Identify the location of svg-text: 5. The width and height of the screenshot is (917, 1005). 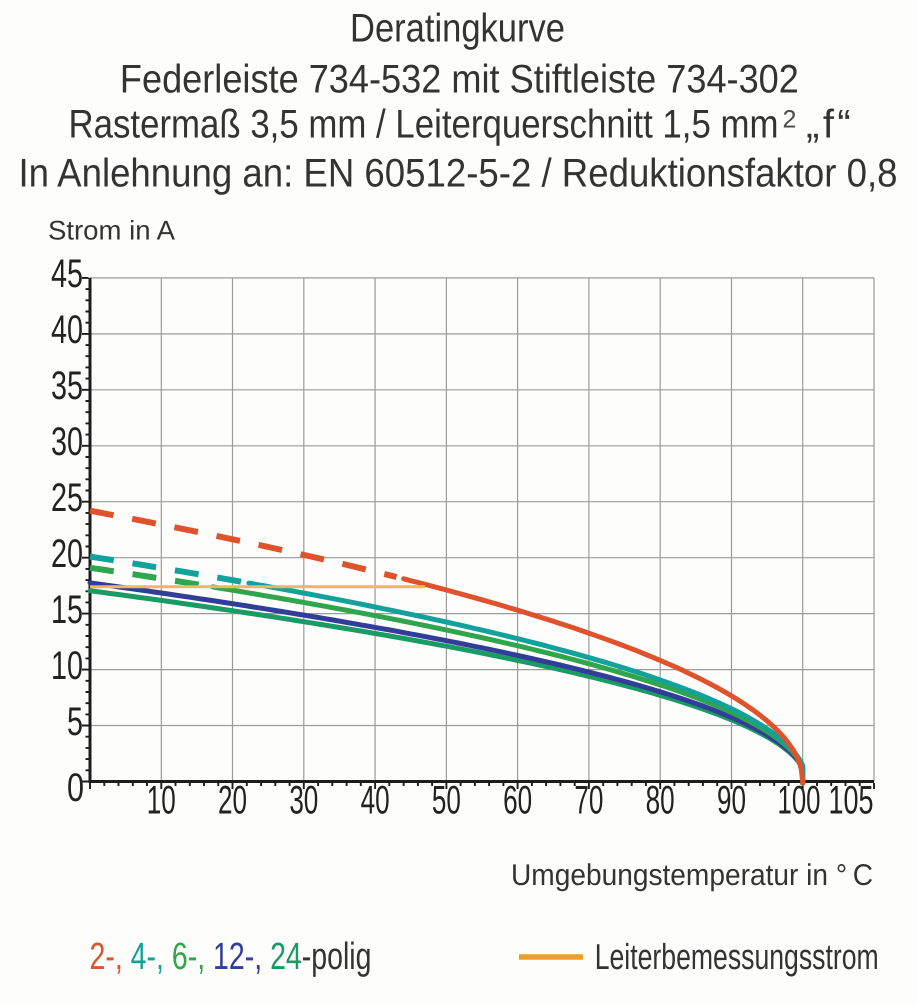
(75, 722).